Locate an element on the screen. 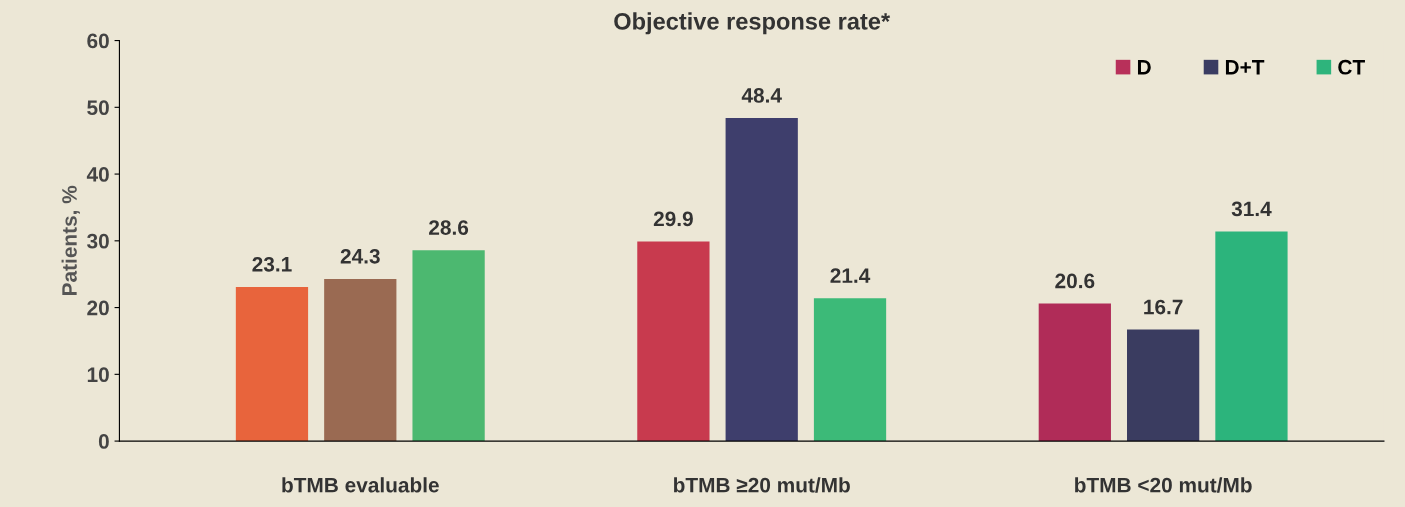 This screenshot has height=507, width=1405. data-label: 24.3 is located at coordinates (360, 256).